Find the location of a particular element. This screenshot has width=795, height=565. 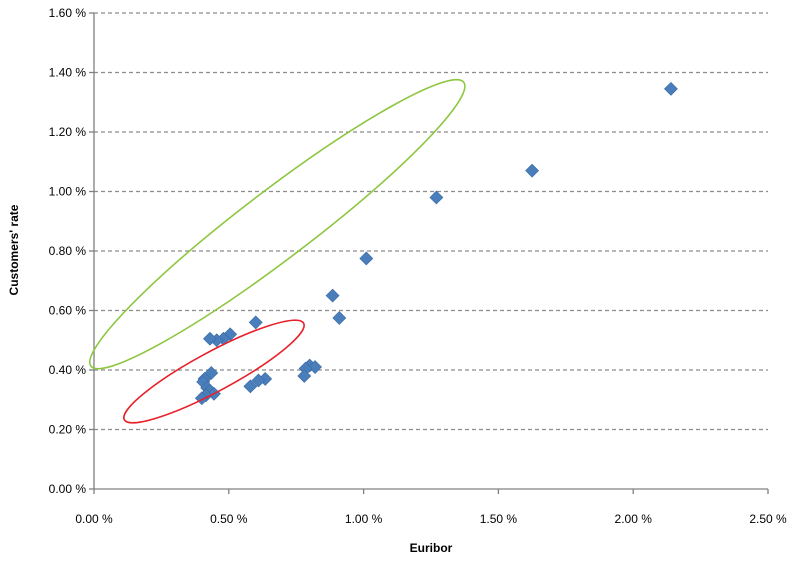

y-tick-label-8: 1.60 % is located at coordinates (68, 13).